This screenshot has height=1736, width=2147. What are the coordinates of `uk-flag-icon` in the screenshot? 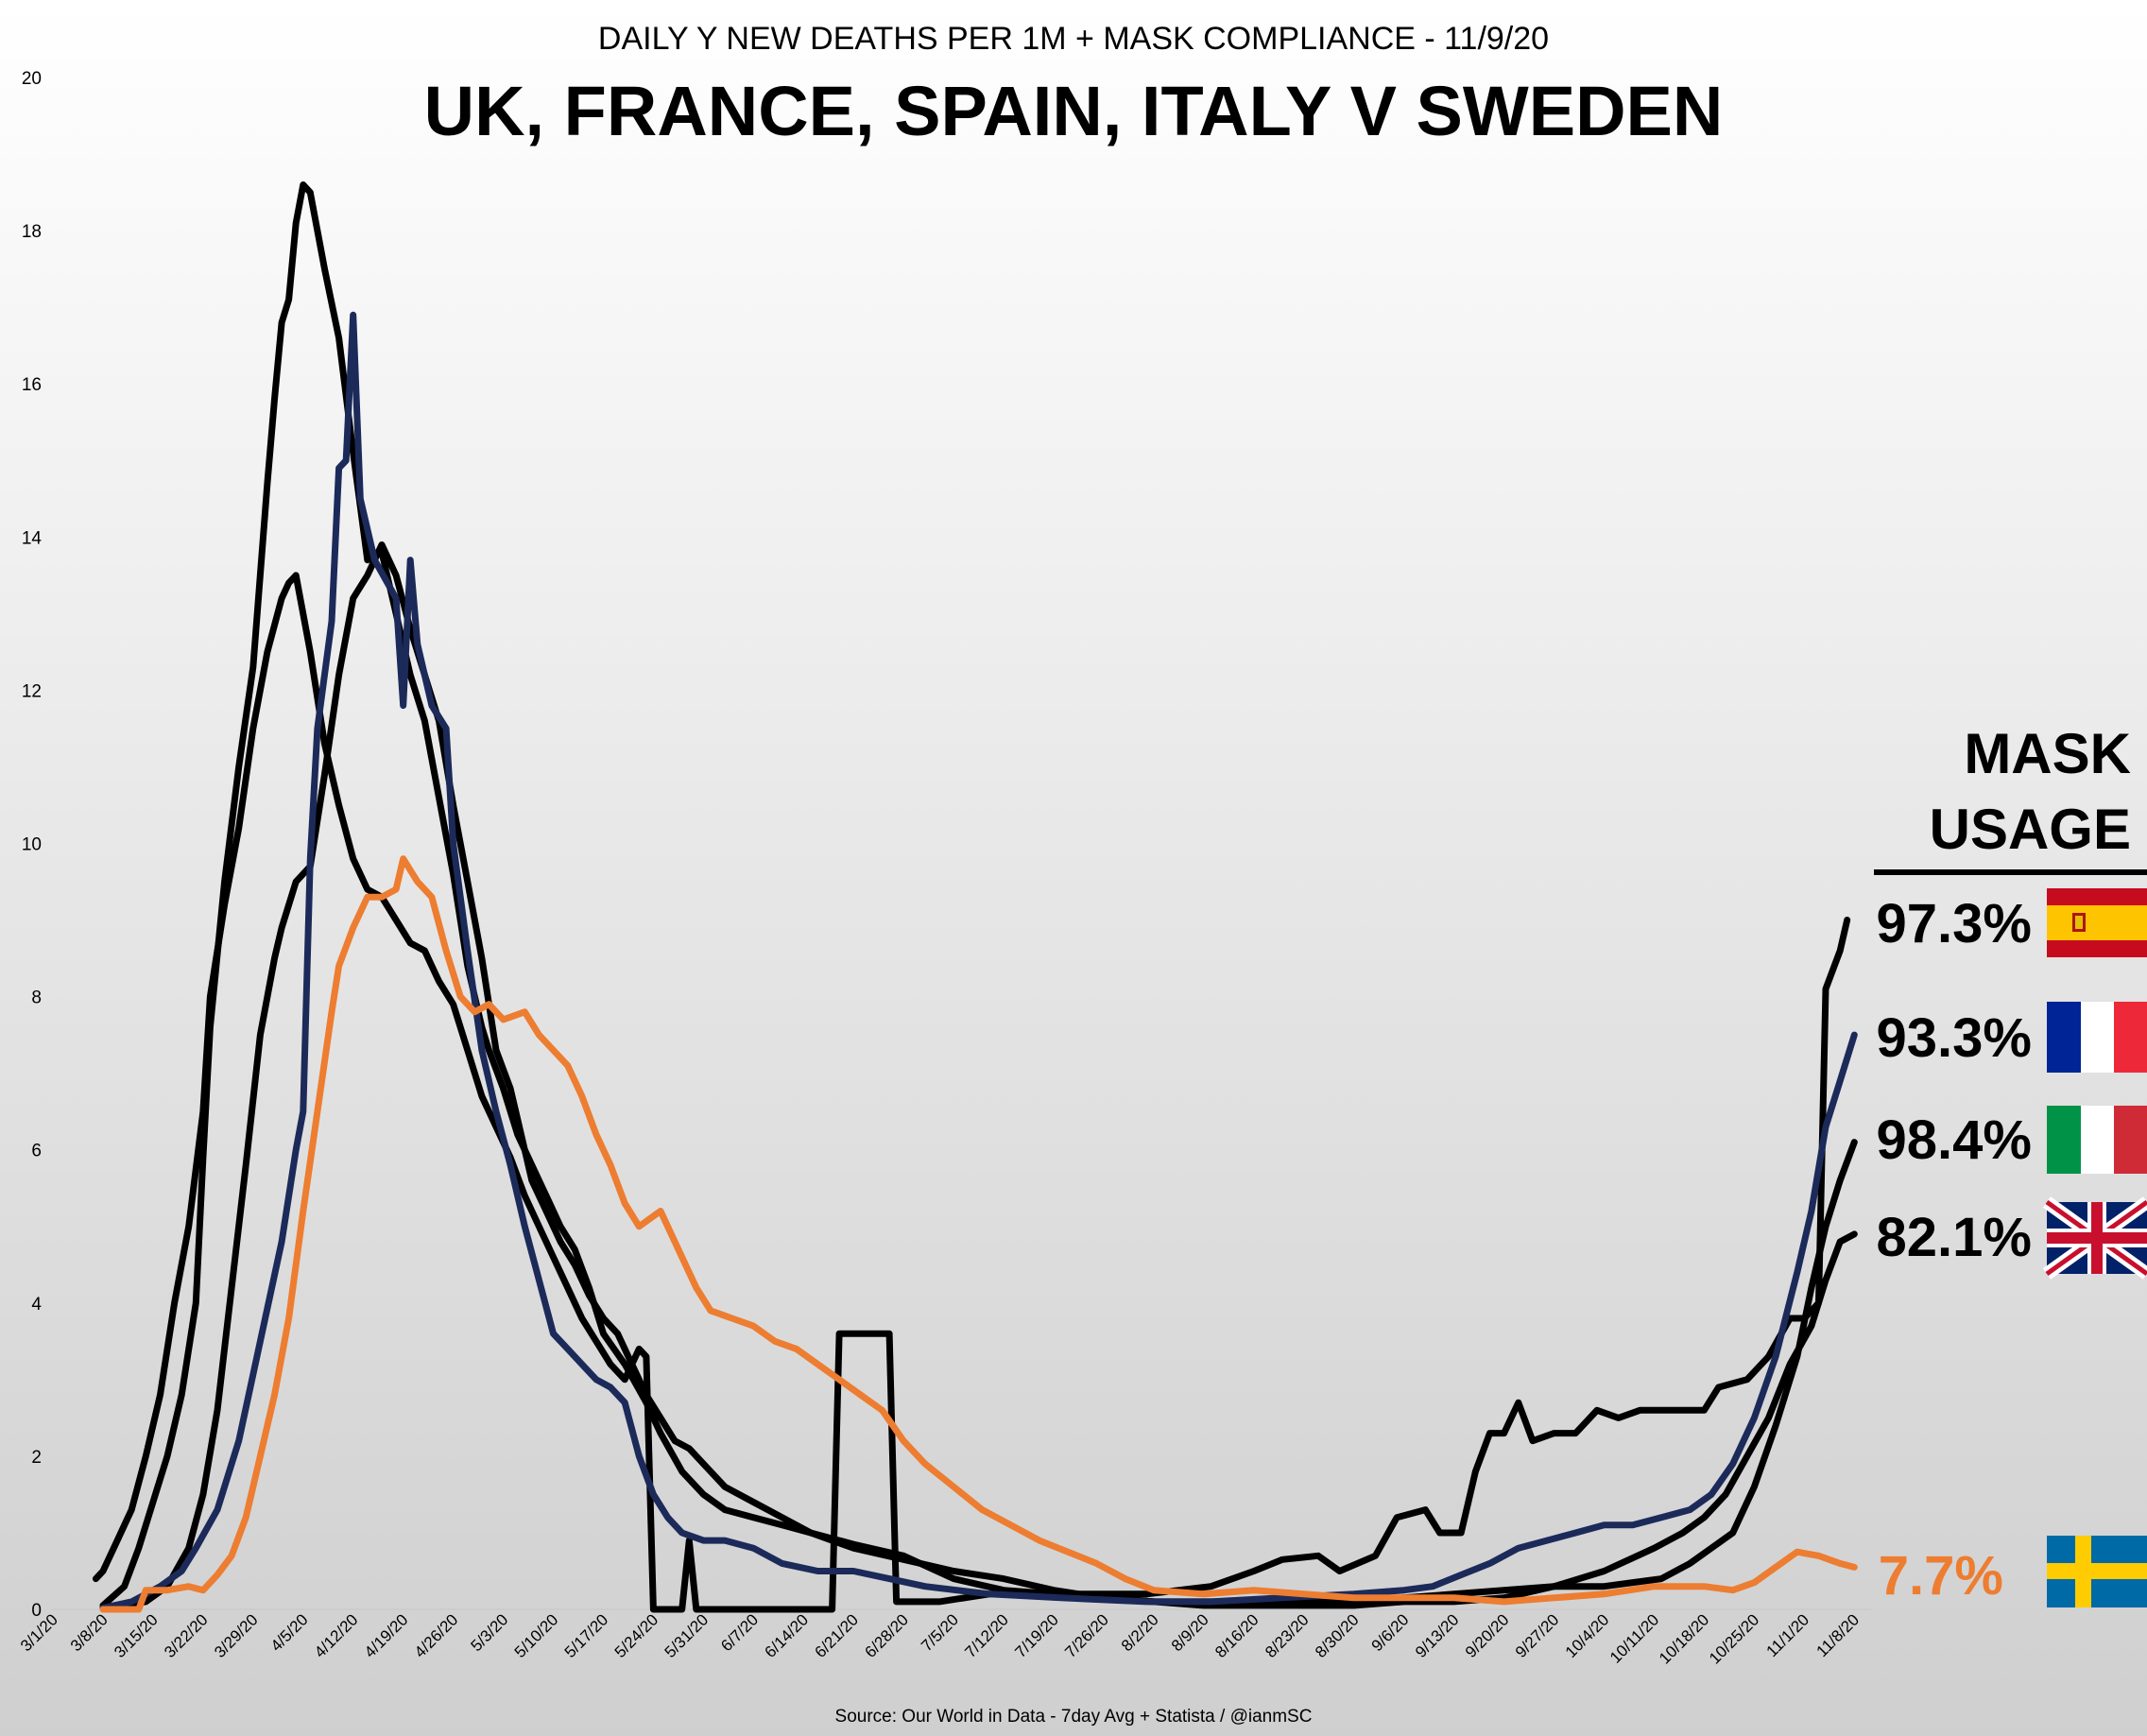 It's located at (2094, 1238).